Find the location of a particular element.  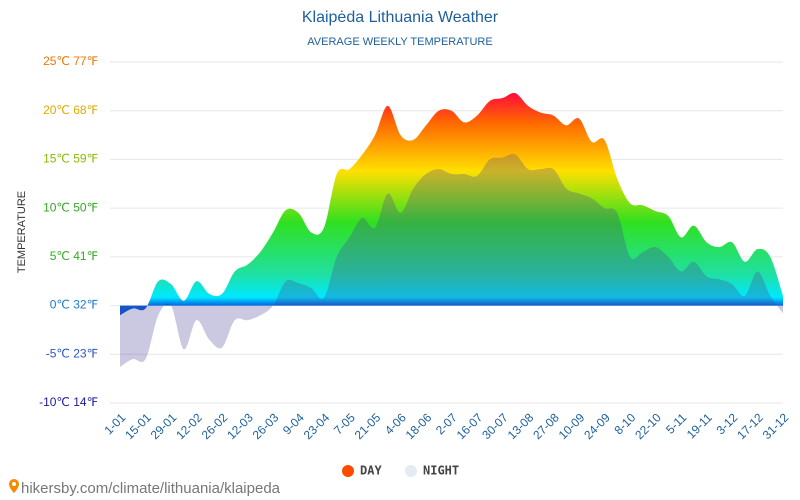

y-tick-label: -5℃ 23℉ is located at coordinates (72, 353).